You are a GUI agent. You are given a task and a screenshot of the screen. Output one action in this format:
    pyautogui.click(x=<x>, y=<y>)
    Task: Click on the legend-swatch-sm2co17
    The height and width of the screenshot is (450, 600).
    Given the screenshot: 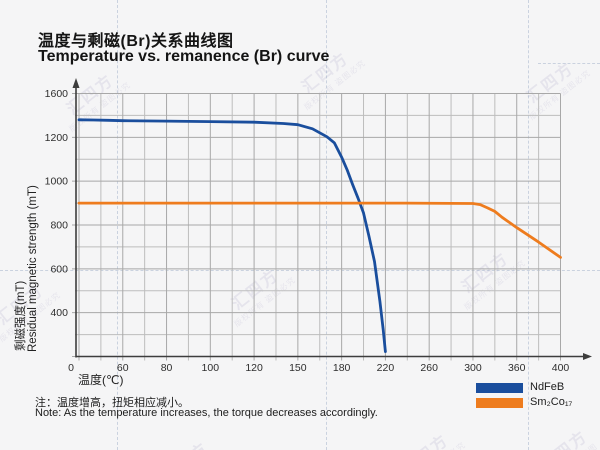 What is the action you would take?
    pyautogui.click(x=499, y=402)
    